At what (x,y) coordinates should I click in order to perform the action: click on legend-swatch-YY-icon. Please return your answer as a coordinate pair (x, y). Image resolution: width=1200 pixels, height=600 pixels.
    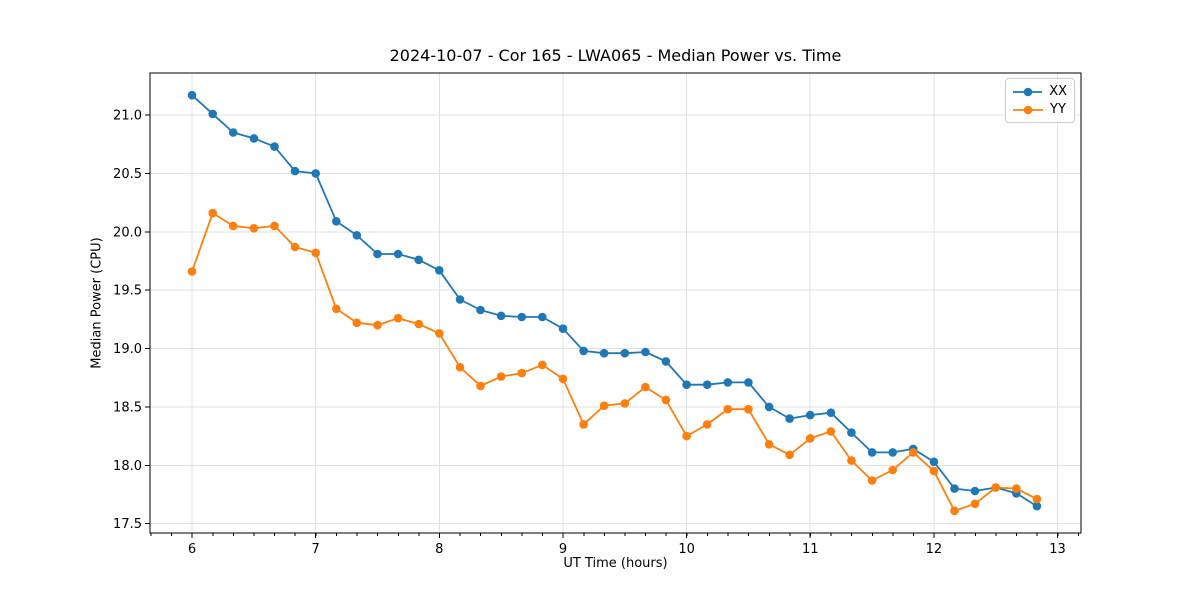
    Looking at the image, I should click on (1028, 109).